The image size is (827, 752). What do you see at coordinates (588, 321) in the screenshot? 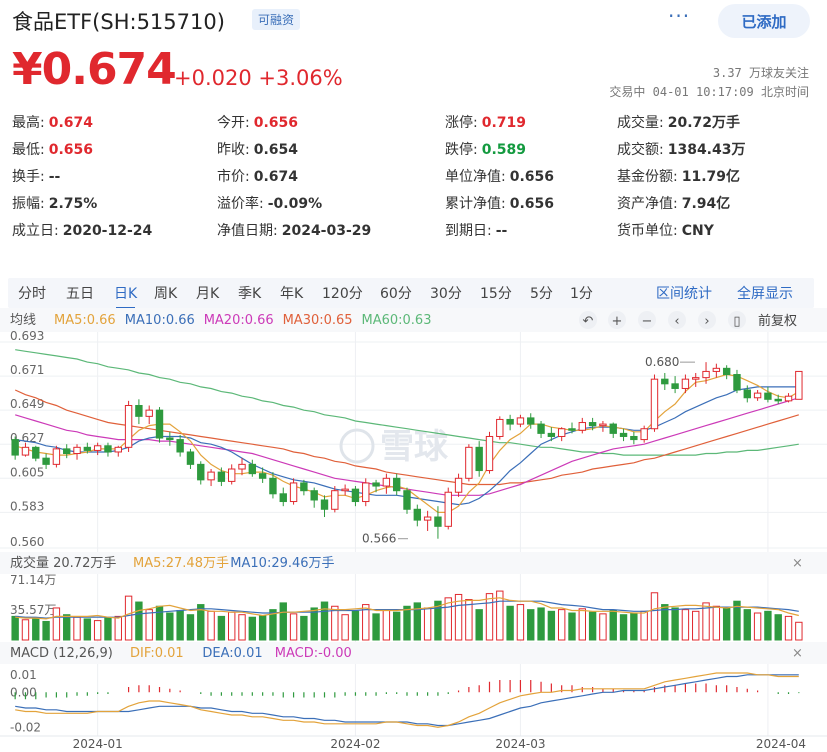
I see `undo-icon: ↶` at bounding box center [588, 321].